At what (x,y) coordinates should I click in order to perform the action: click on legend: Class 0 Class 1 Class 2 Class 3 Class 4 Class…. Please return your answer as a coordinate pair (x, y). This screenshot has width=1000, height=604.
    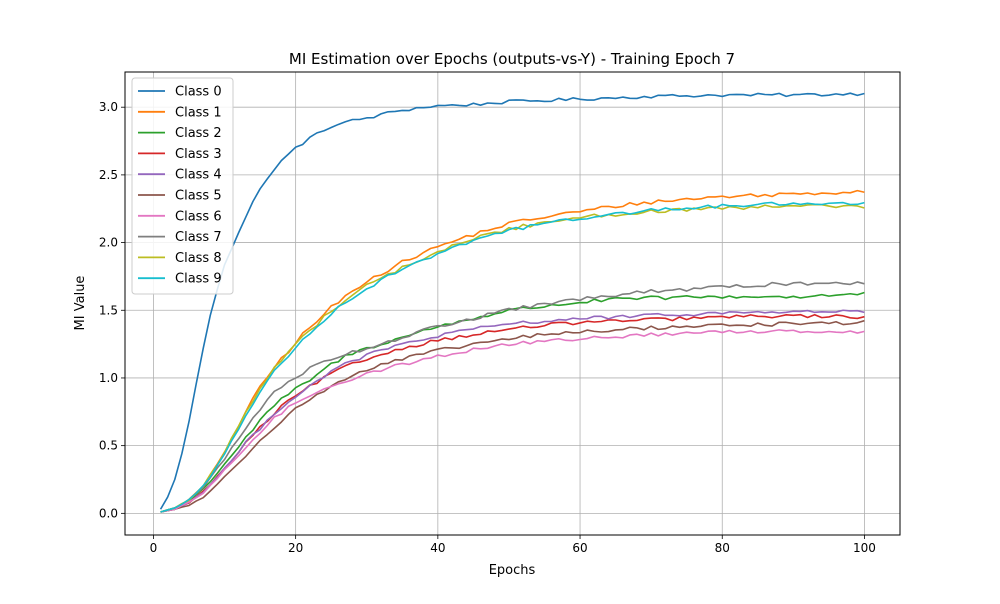
    Looking at the image, I should click on (182, 186).